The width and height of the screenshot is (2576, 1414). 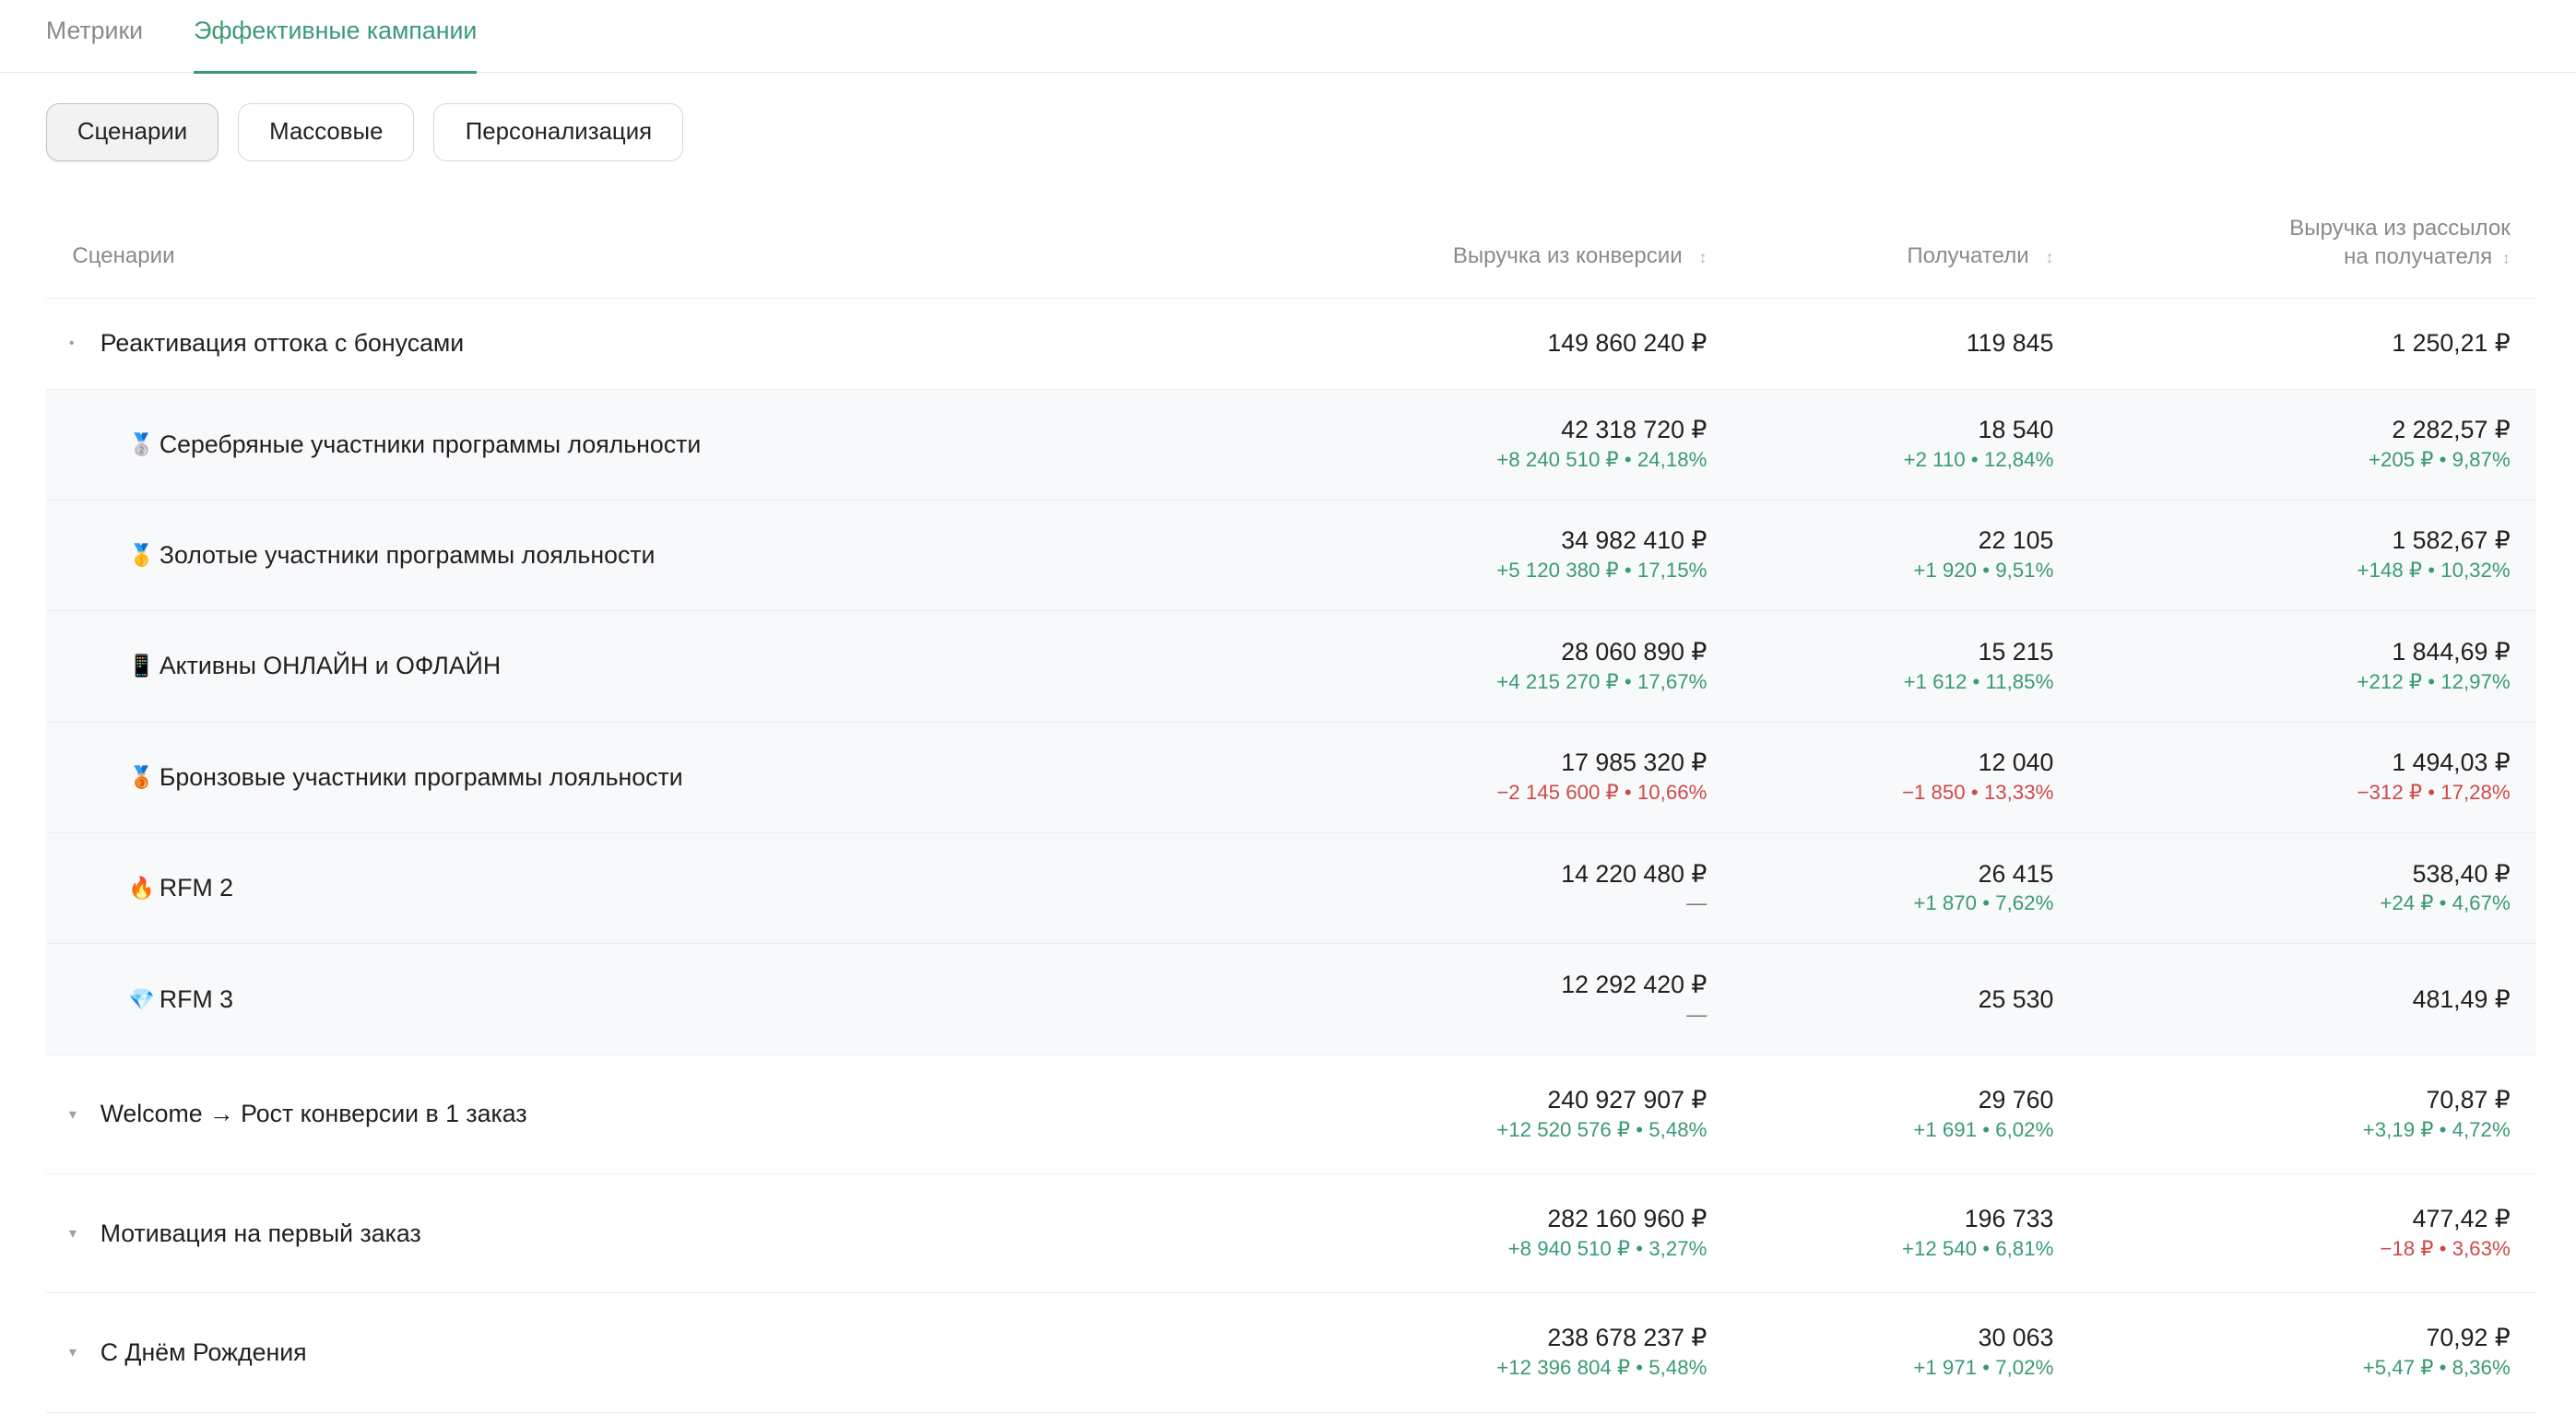 I want to click on cell-value: 2 282,57 ₽, so click(x=2451, y=430).